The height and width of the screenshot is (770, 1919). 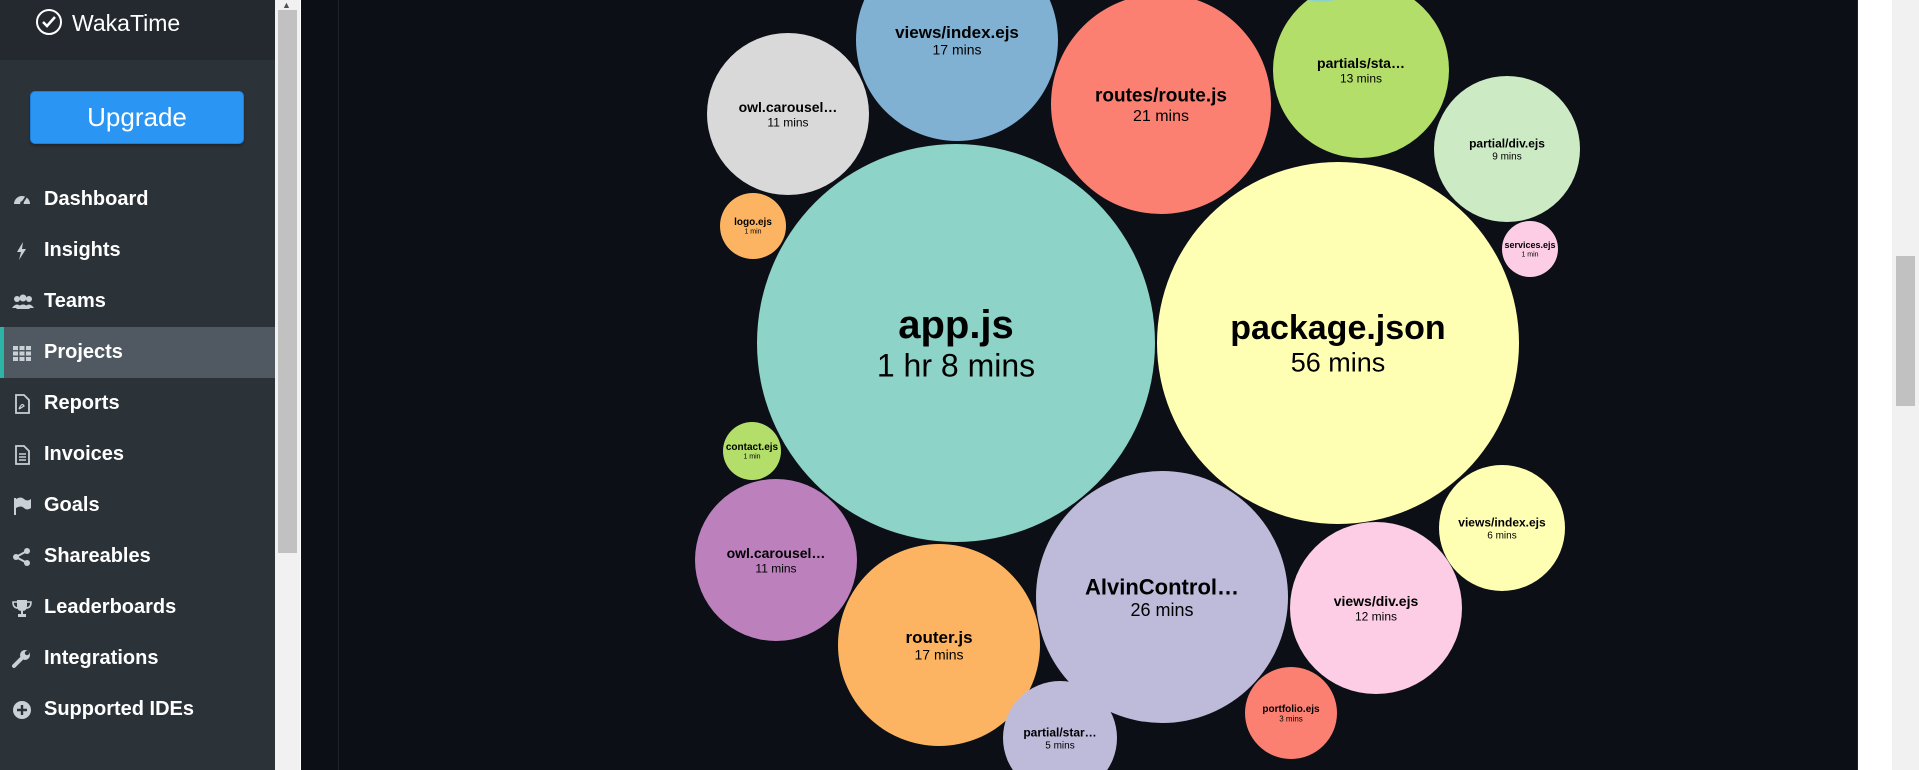 I want to click on bubble: partials/sta…13 mins, so click(x=1361, y=79).